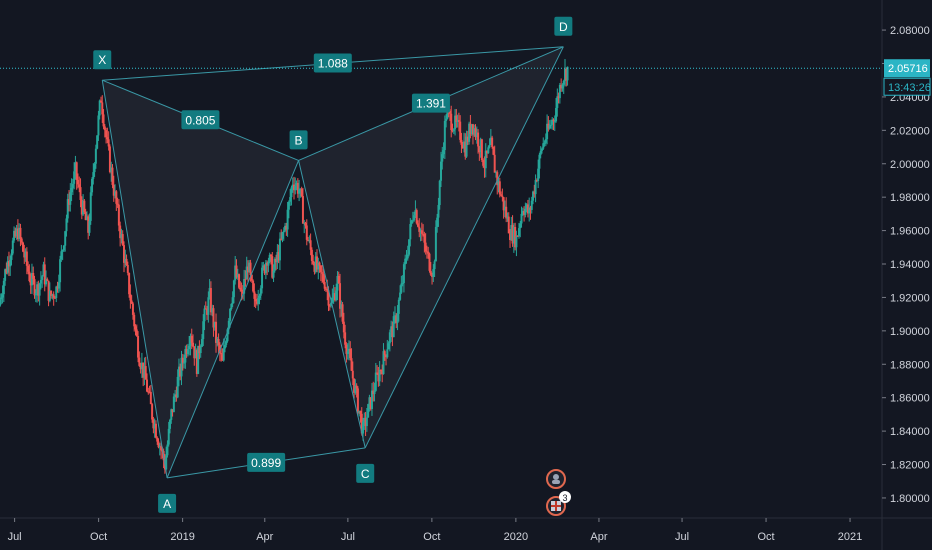 This screenshot has width=932, height=550. What do you see at coordinates (435, 530) in the screenshot?
I see `time-axis: Jul Oct 2019 Apr Jul Oct 2020 Apr Jul Oct 2021` at bounding box center [435, 530].